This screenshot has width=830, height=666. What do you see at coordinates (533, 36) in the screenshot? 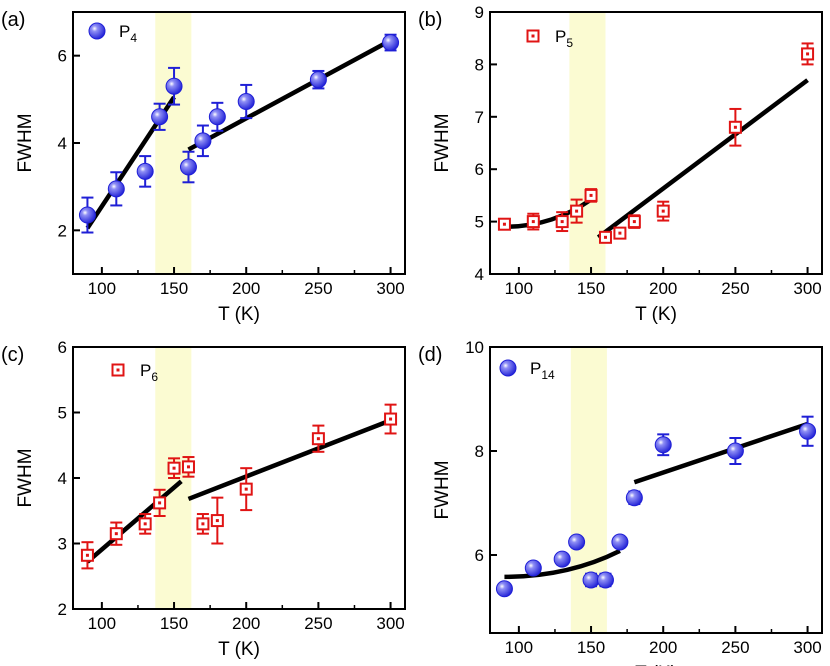
I see `chart-2-legend-marker` at bounding box center [533, 36].